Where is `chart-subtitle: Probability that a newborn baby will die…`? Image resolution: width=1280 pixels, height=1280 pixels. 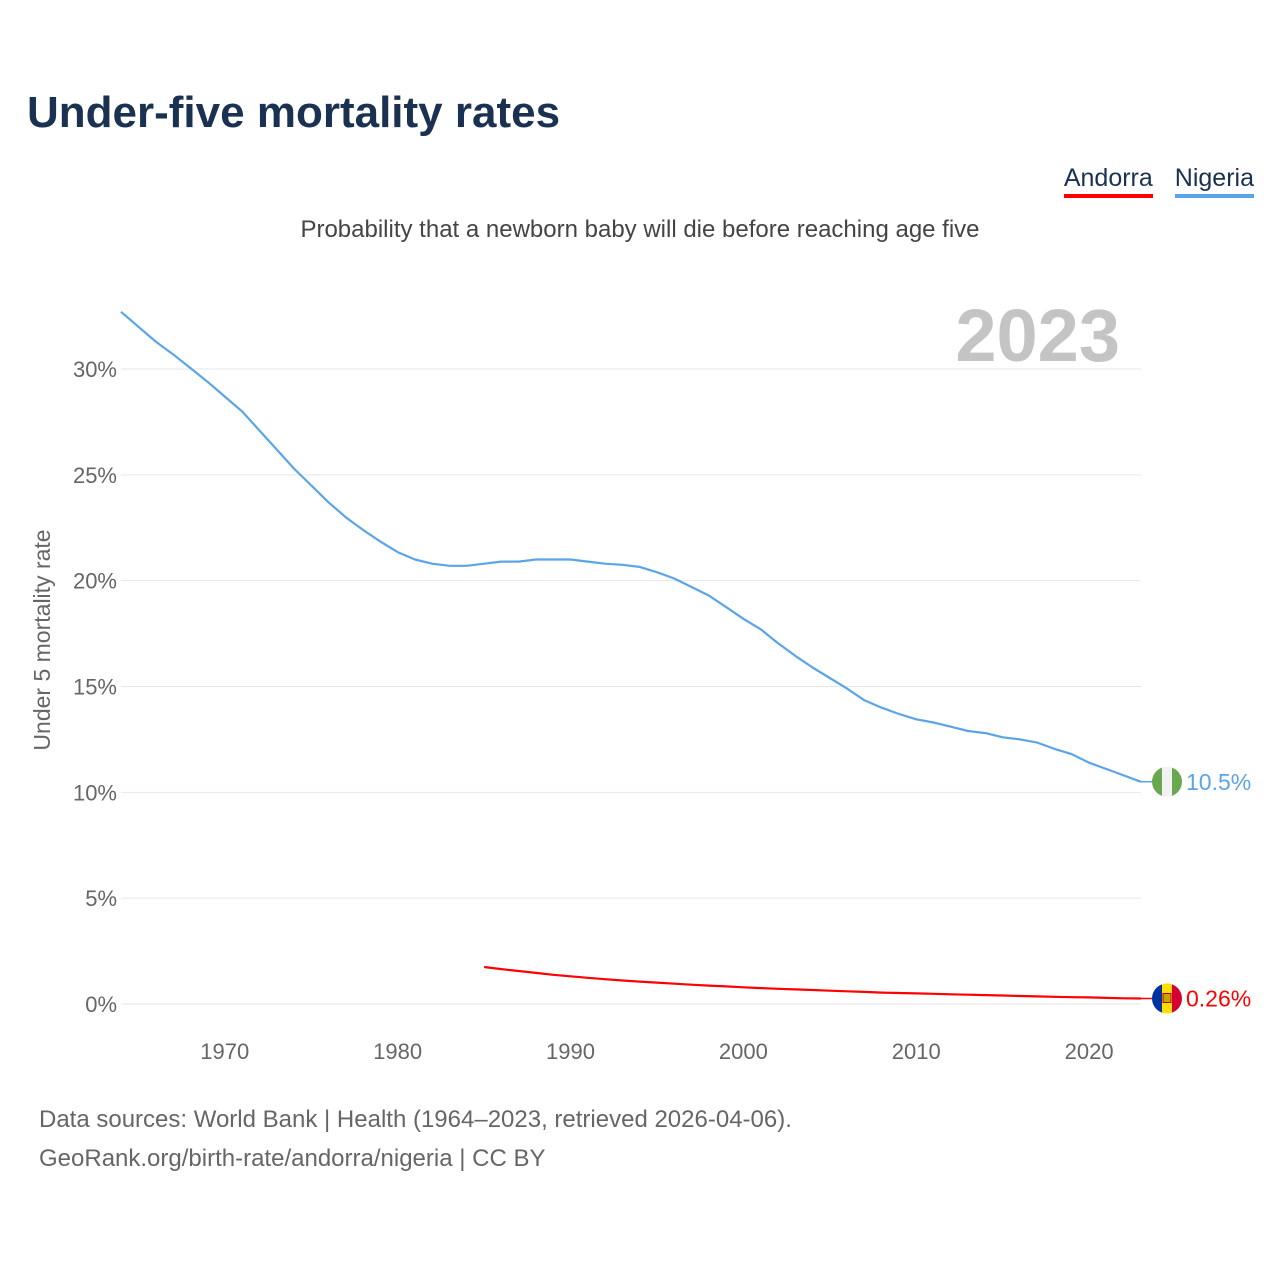
chart-subtitle: Probability that a newborn baby will die… is located at coordinates (640, 229).